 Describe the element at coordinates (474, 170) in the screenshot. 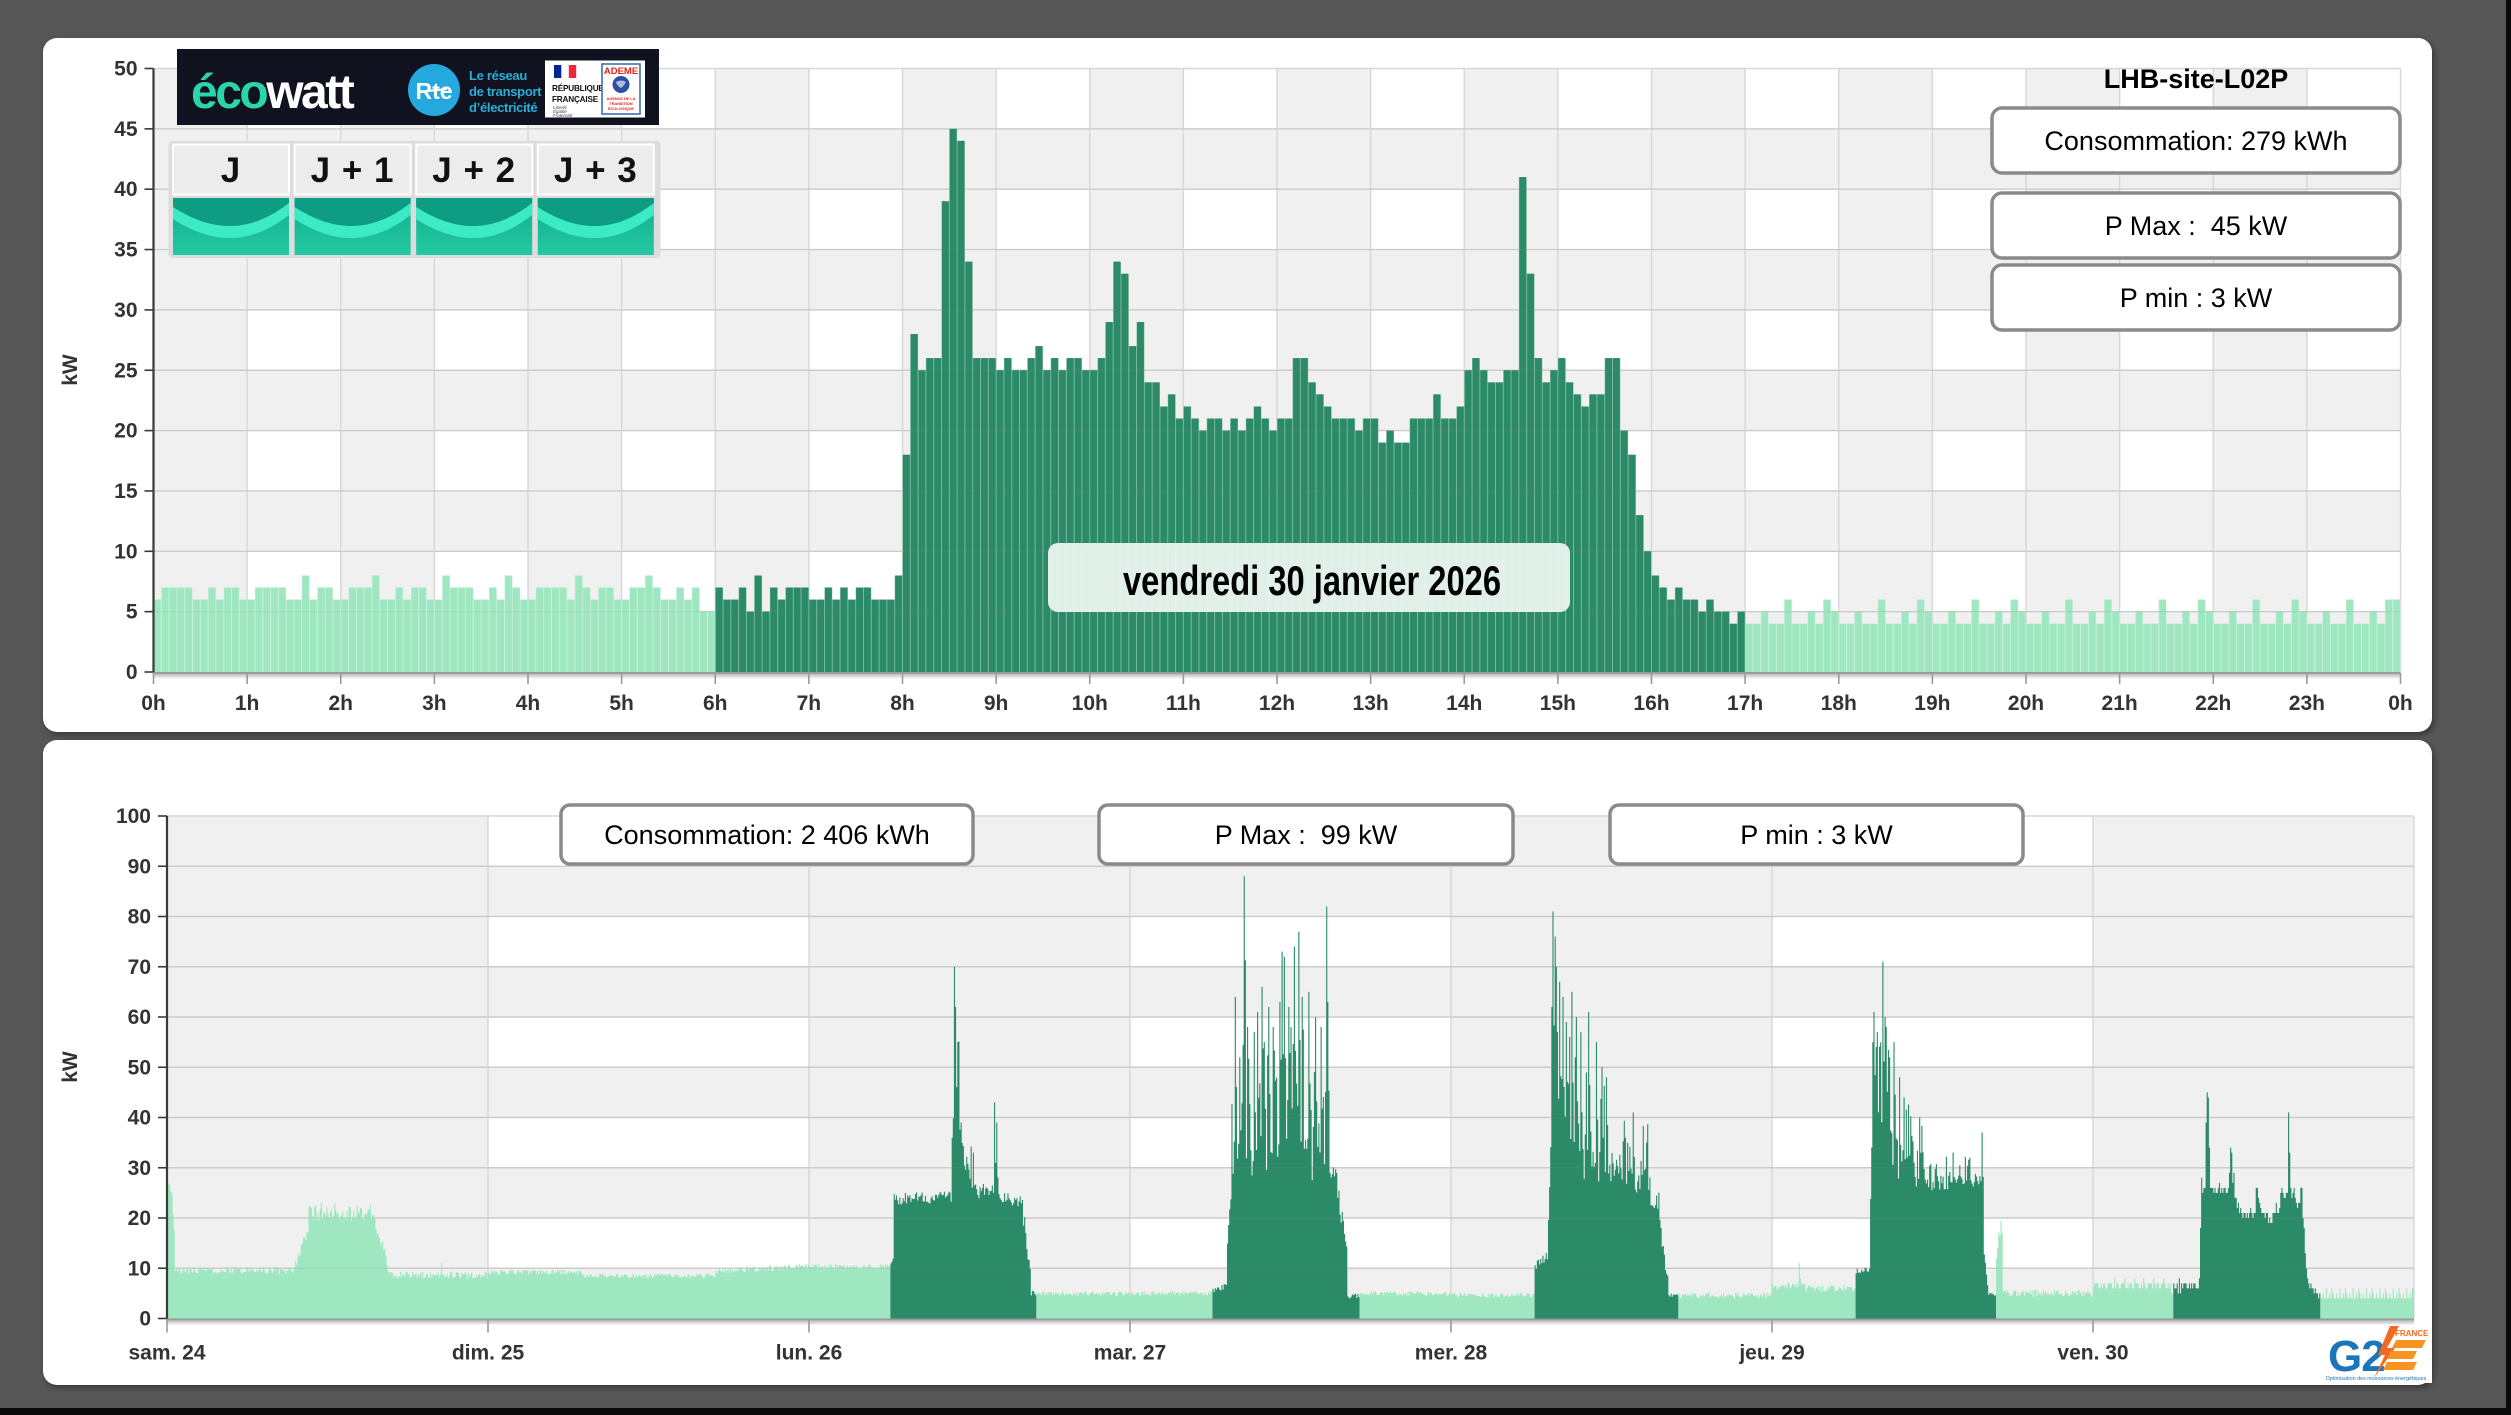

I see `svg-text: J + 2` at that location.